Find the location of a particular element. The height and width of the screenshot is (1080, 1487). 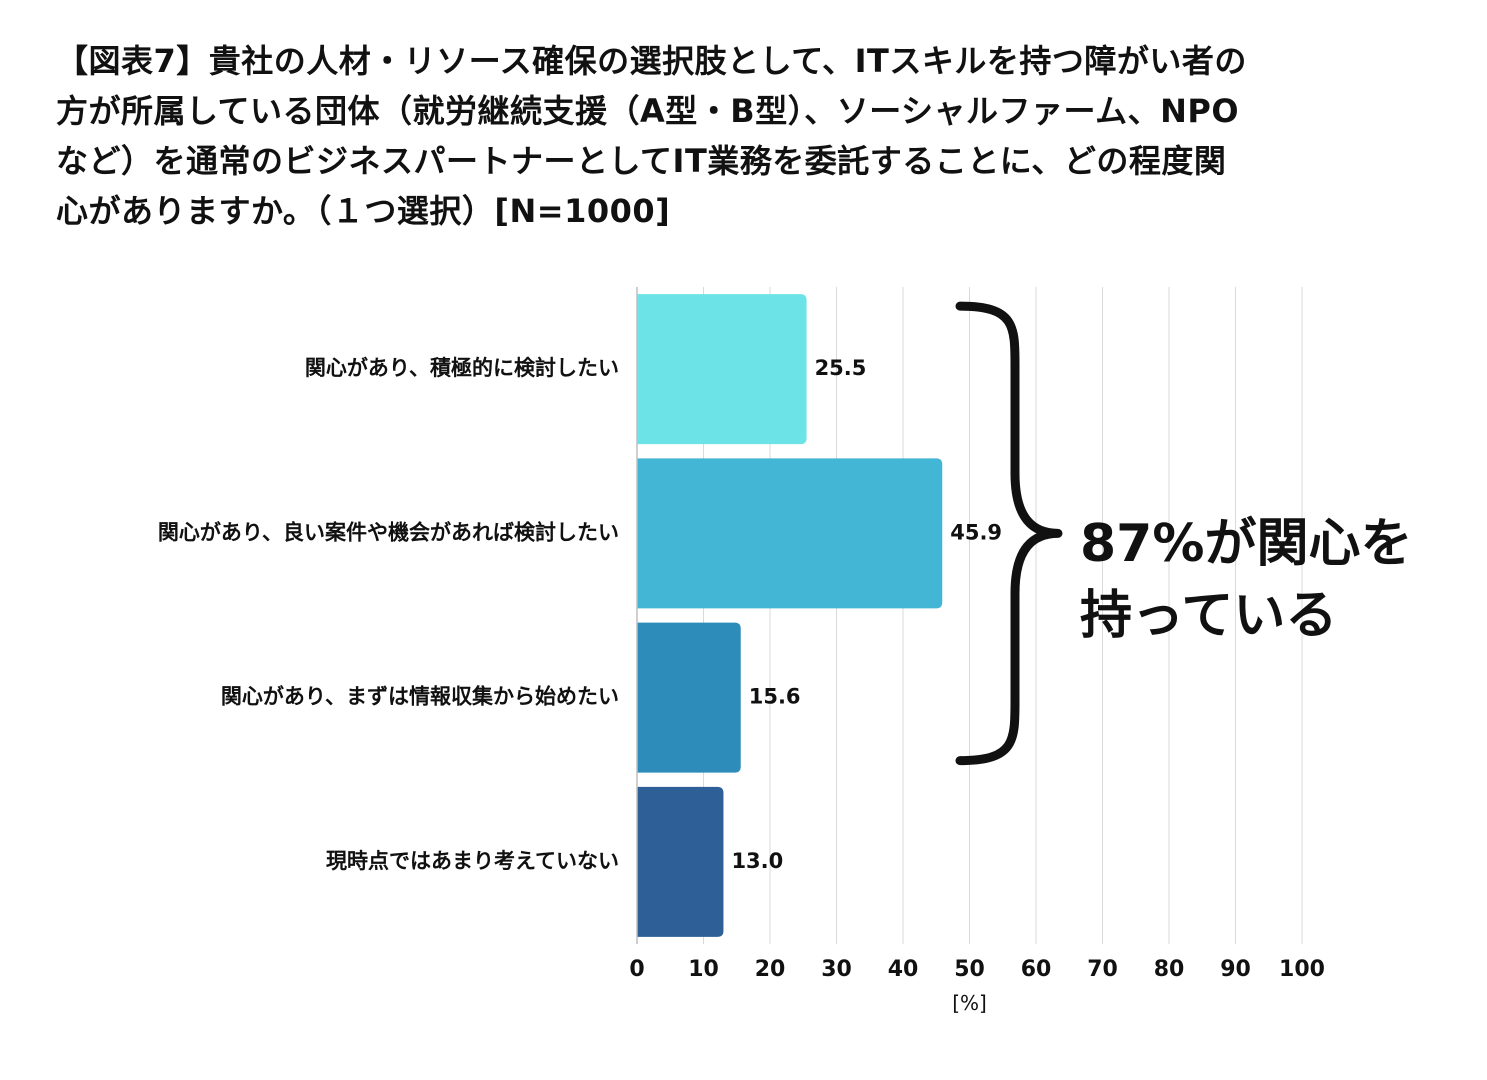

data-label: 15.6 is located at coordinates (775, 697).